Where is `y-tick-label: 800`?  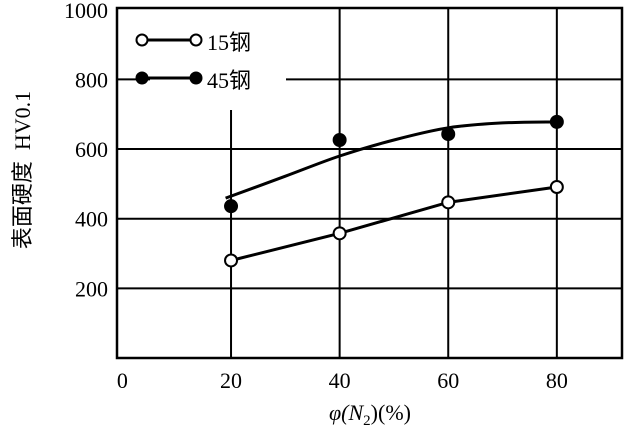
y-tick-label: 800 is located at coordinates (91, 79).